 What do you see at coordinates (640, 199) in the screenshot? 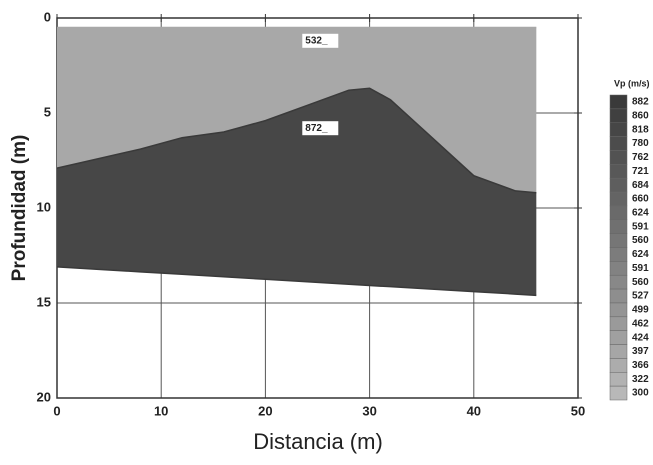
I see `colorbar-label: 660` at bounding box center [640, 199].